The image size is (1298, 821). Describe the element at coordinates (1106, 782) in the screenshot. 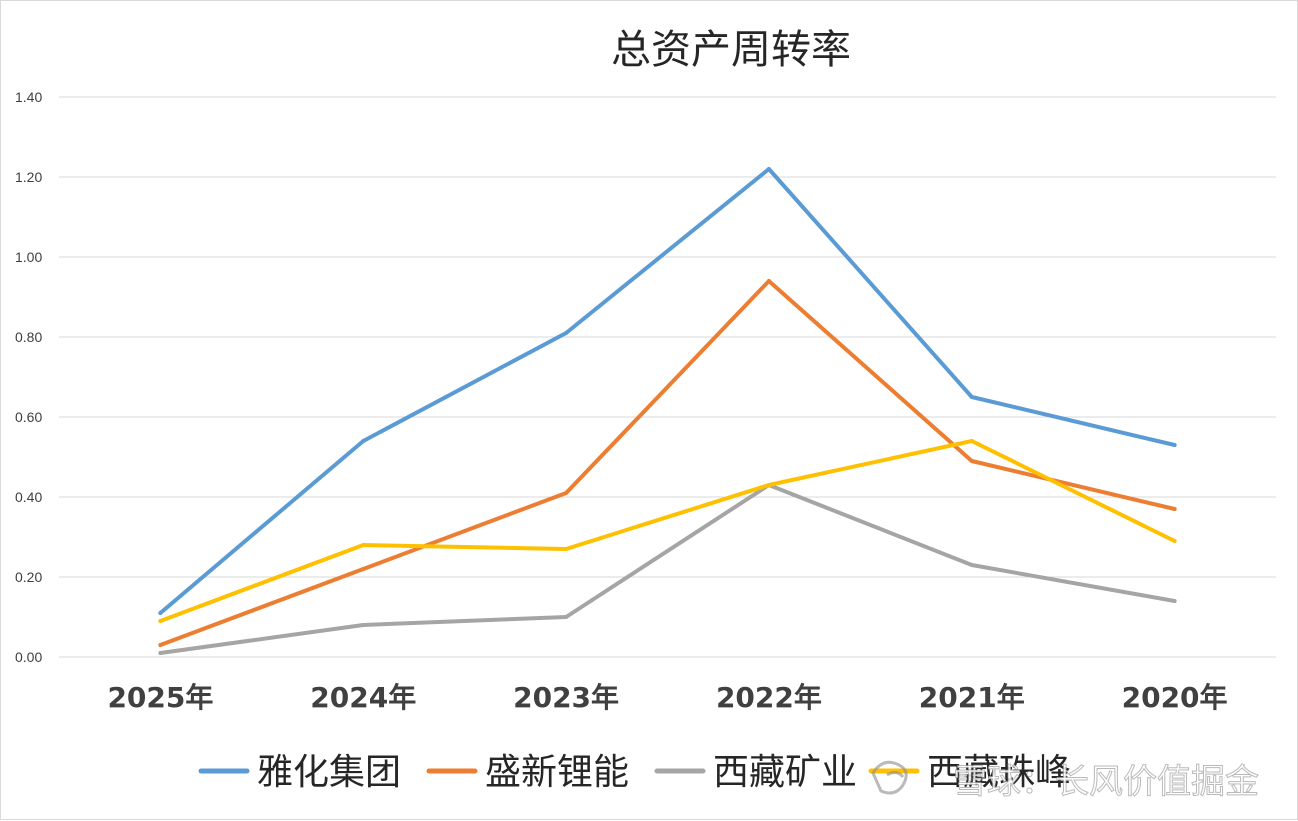

I see `watermark-text: 雪球：长风价值掘金` at that location.